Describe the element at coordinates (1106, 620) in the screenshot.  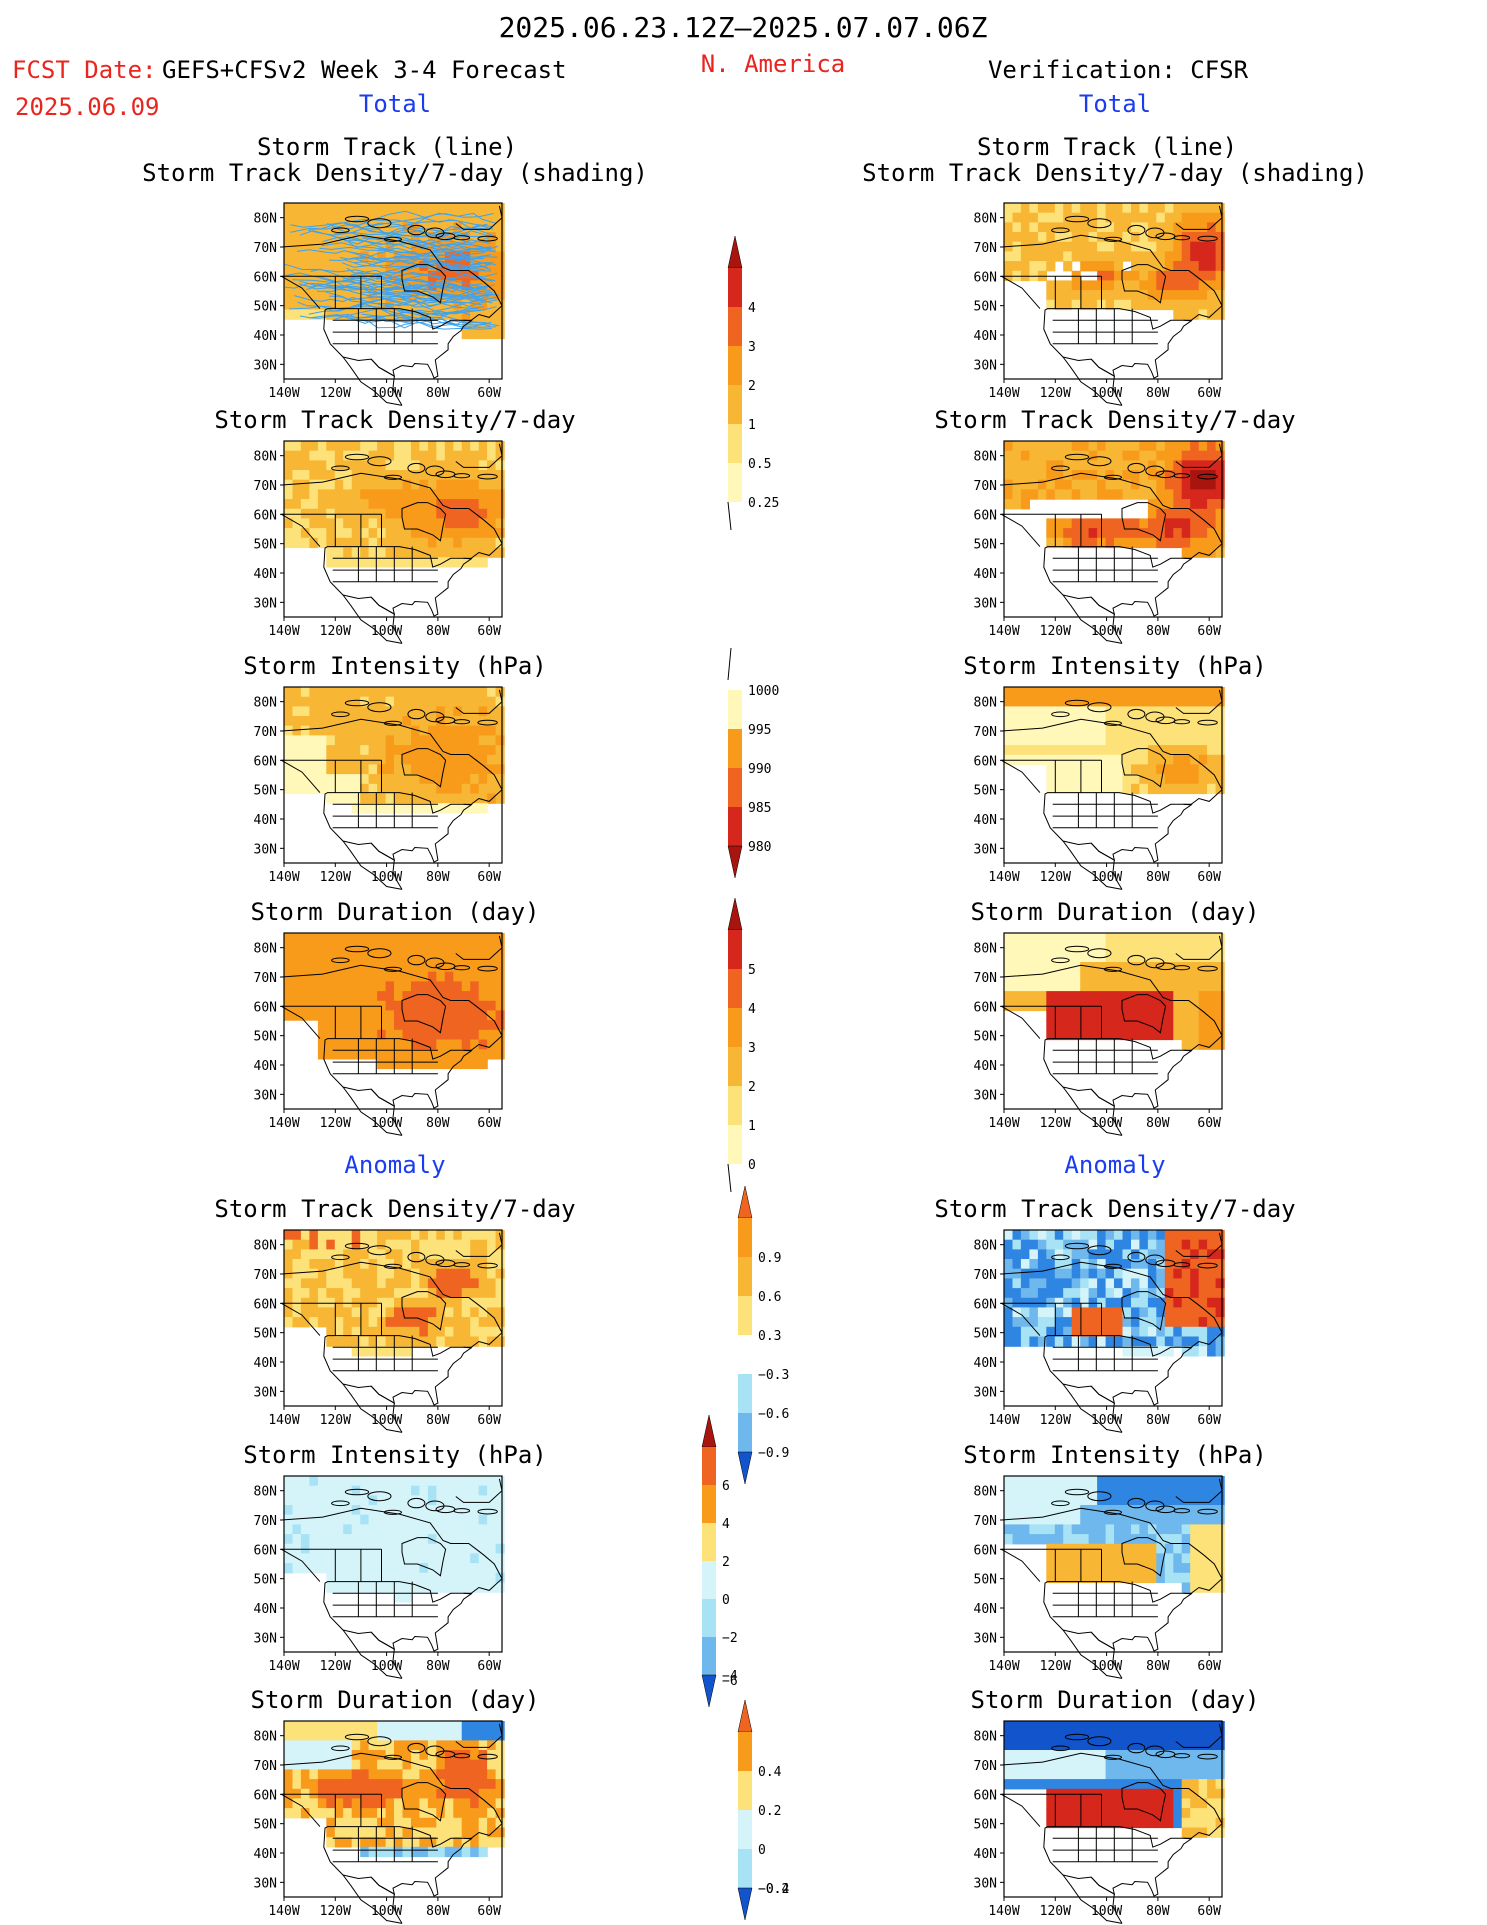
I see `mexico-gulf-coast` at that location.